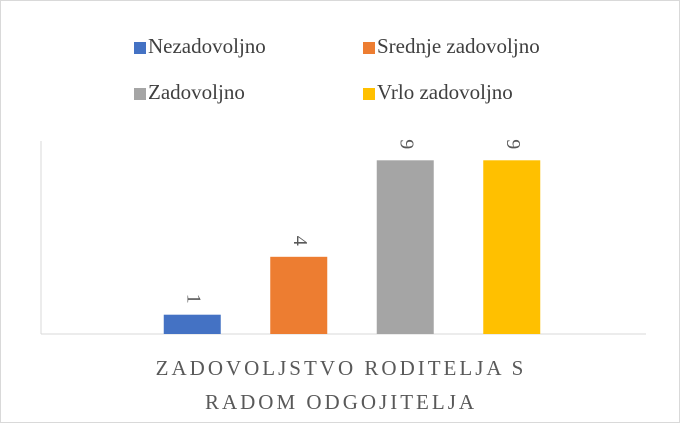 Image resolution: width=680 pixels, height=424 pixels. I want to click on legend-label: Vrlo zadovoljno, so click(445, 92).